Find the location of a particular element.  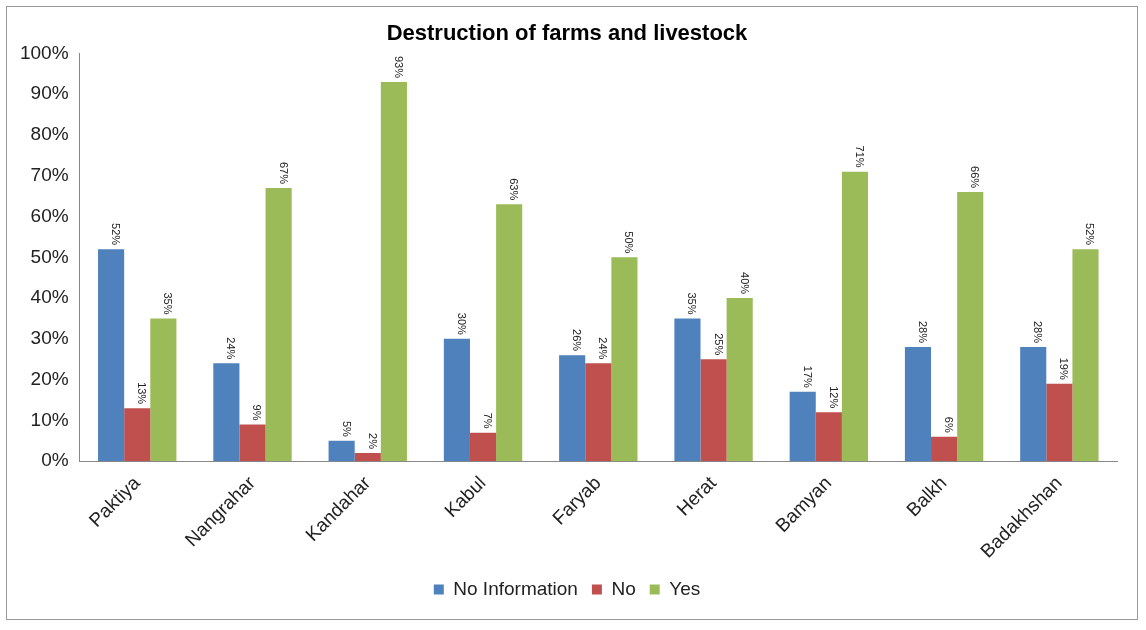

data-label: 2% is located at coordinates (372, 441).